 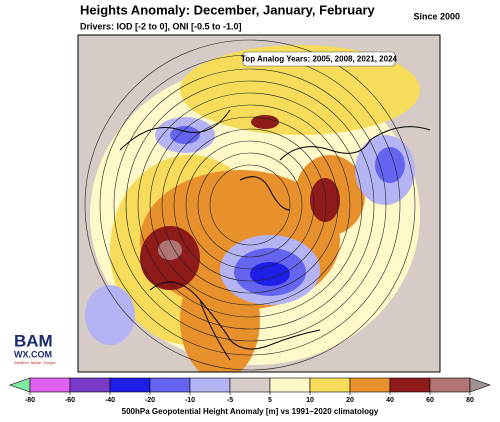 What do you see at coordinates (350, 400) in the screenshot?
I see `colorbar-tick-label: 20` at bounding box center [350, 400].